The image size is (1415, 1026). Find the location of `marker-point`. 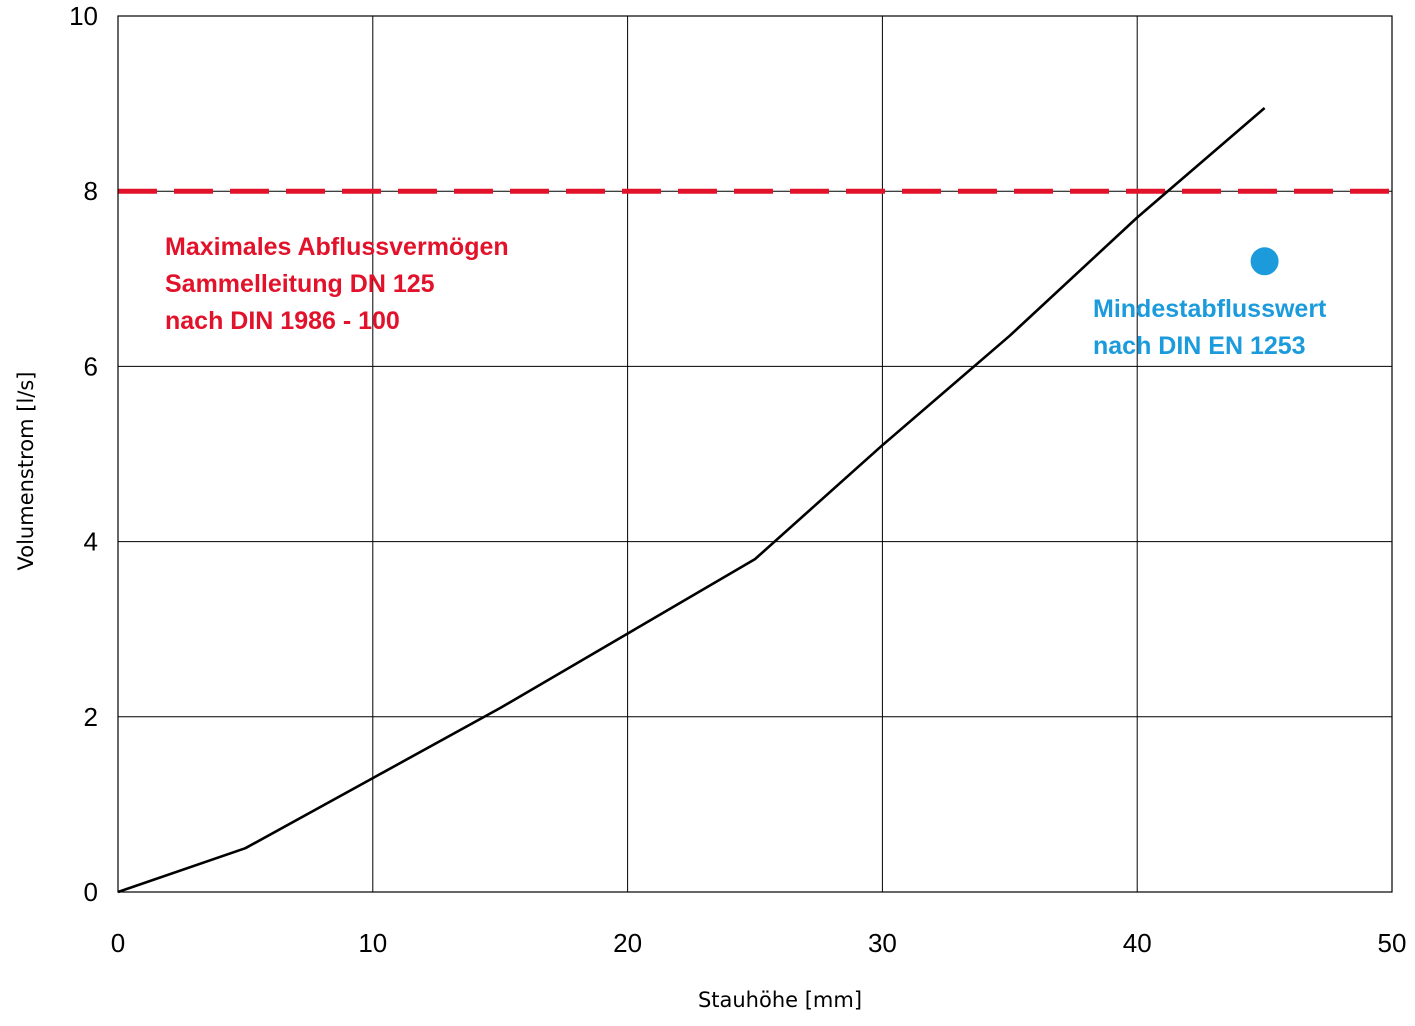

marker-point is located at coordinates (1264, 261).